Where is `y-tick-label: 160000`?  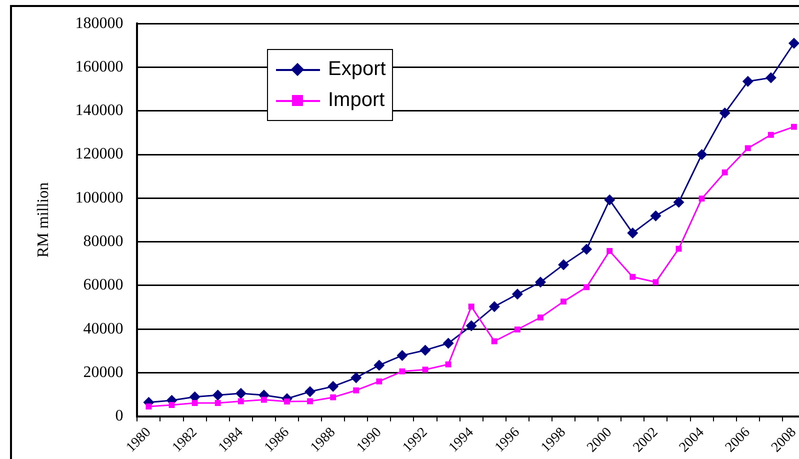
y-tick-label: 160000 is located at coordinates (99, 67).